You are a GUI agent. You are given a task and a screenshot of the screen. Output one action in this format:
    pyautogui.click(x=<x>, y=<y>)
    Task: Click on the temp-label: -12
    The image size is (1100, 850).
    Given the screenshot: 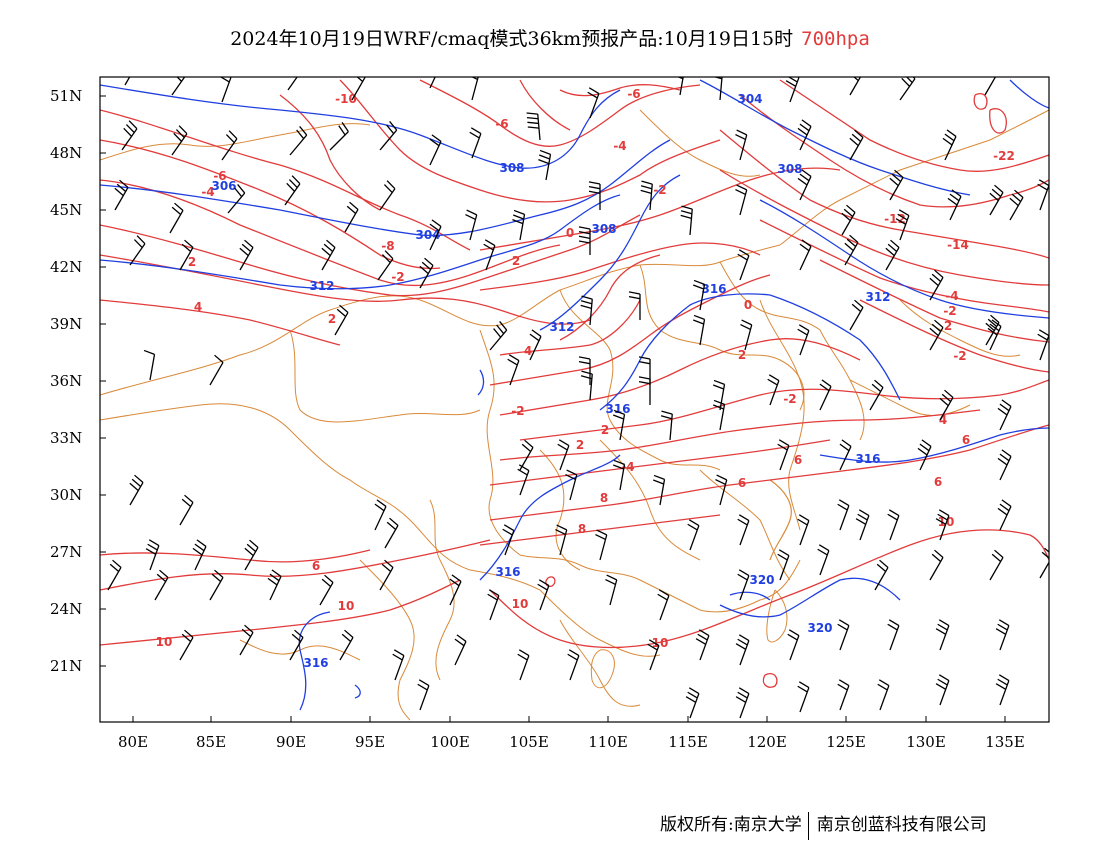 What is the action you would take?
    pyautogui.click(x=895, y=219)
    